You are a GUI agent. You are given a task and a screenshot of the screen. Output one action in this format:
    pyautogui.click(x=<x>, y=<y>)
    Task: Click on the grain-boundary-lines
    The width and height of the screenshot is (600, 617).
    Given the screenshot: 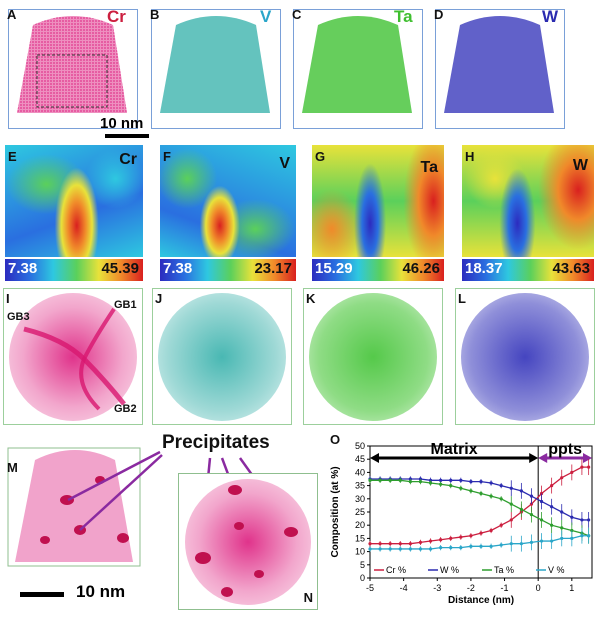 What is the action you would take?
    pyautogui.click(x=74, y=359)
    